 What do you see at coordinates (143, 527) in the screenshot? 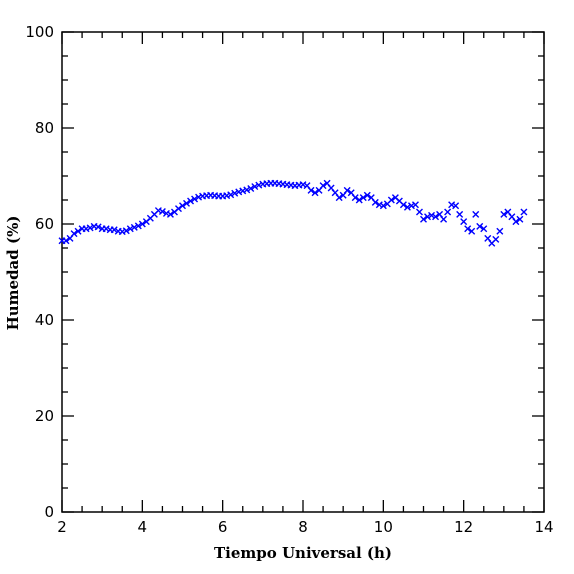
I see `x-tick-label: 4` at bounding box center [143, 527].